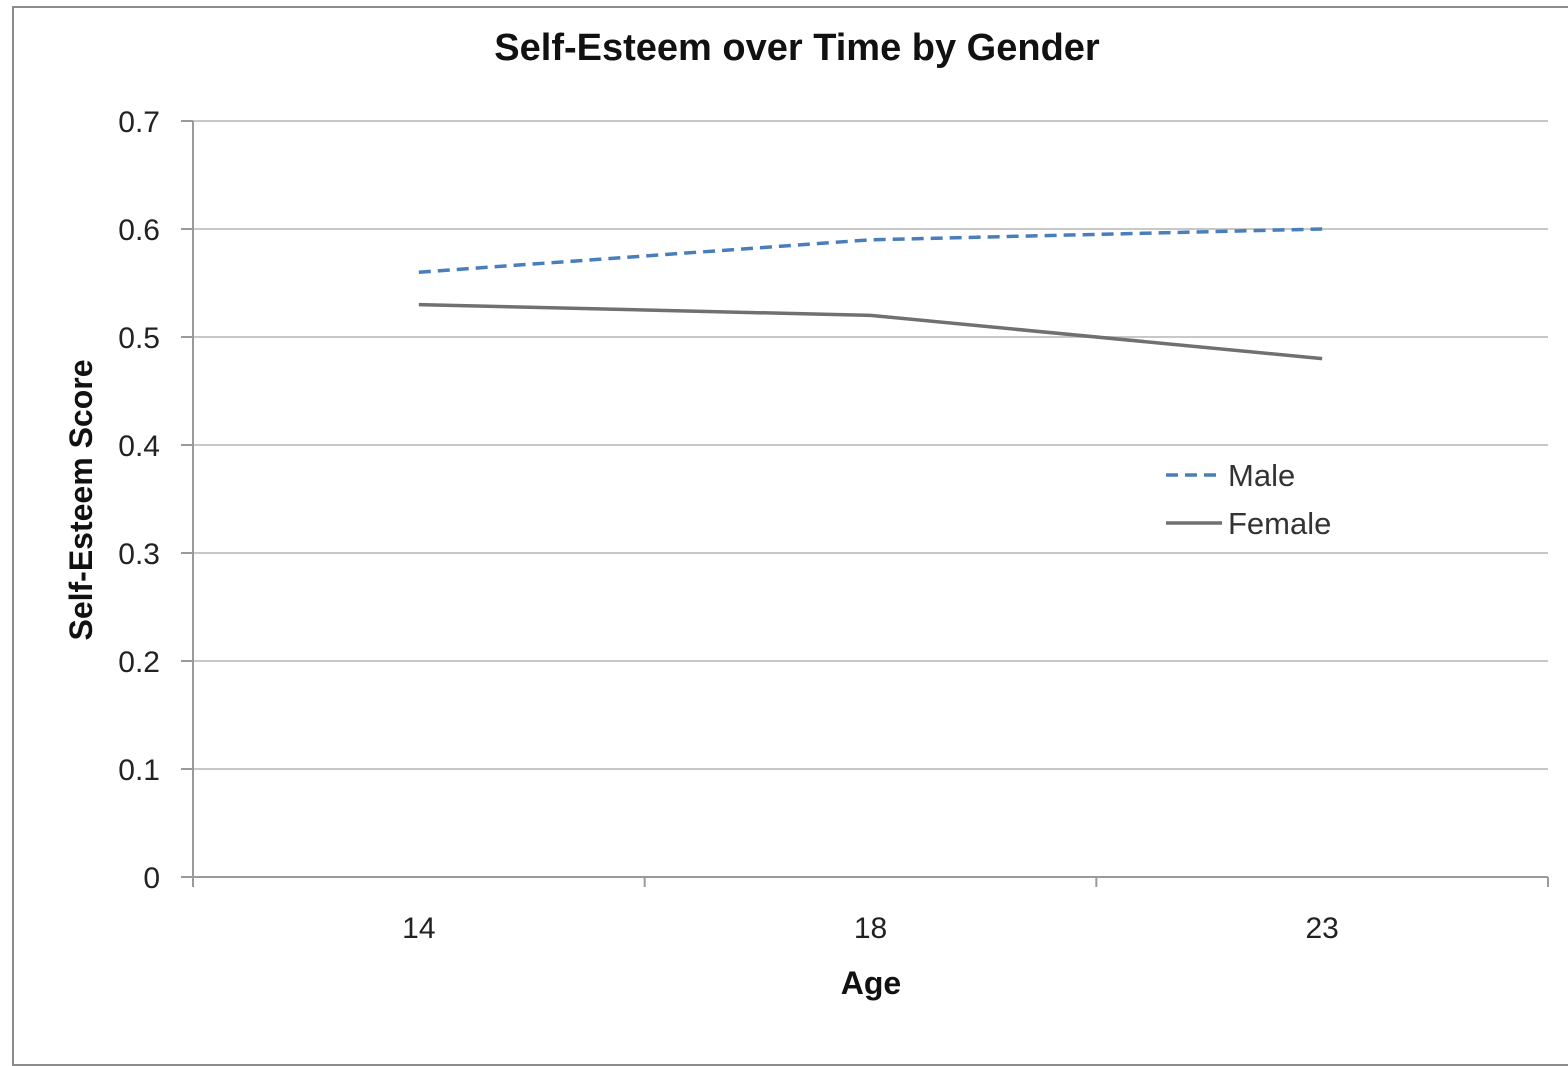  Describe the element at coordinates (870, 250) in the screenshot. I see `series-line-male` at that location.